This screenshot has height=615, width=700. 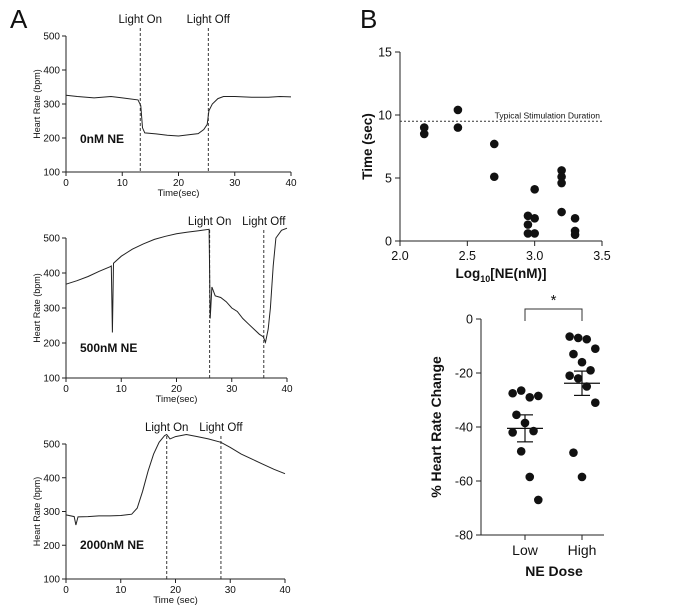 I want to click on x-axis-label-ne: [NE(nM)], so click(x=518, y=273).